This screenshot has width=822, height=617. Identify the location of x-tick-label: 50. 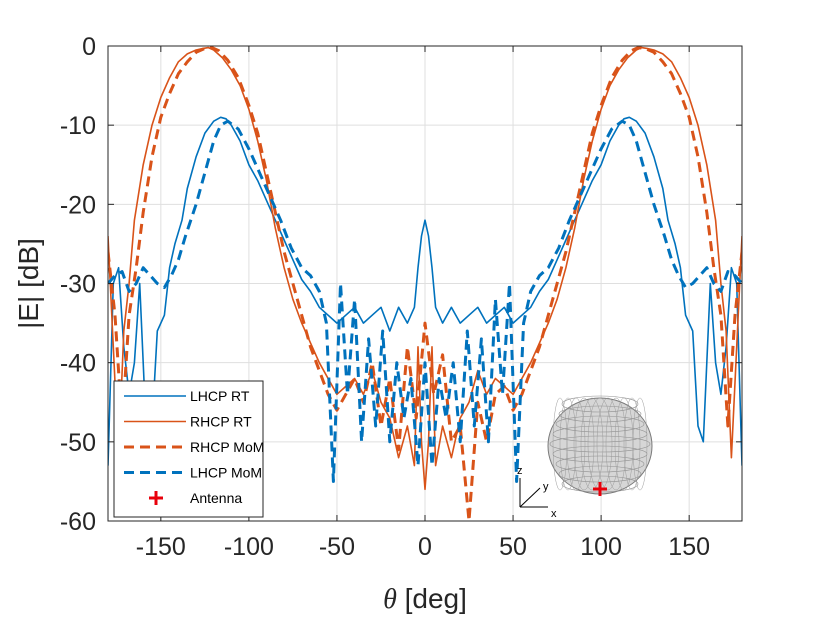
(513, 547).